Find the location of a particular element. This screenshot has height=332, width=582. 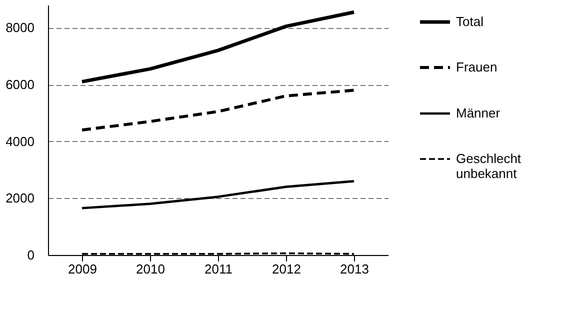

x-tick-label: 2010 is located at coordinates (150, 269).